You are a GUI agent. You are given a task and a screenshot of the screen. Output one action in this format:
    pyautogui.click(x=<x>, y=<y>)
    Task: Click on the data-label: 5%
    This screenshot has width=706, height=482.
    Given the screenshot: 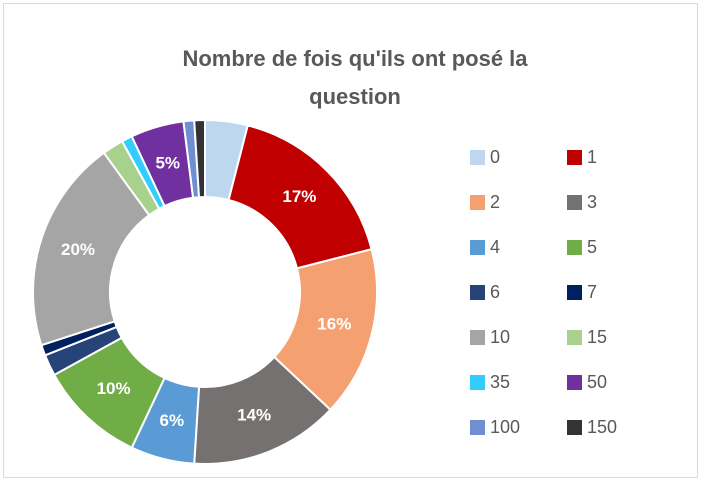 What is the action you would take?
    pyautogui.click(x=167, y=162)
    